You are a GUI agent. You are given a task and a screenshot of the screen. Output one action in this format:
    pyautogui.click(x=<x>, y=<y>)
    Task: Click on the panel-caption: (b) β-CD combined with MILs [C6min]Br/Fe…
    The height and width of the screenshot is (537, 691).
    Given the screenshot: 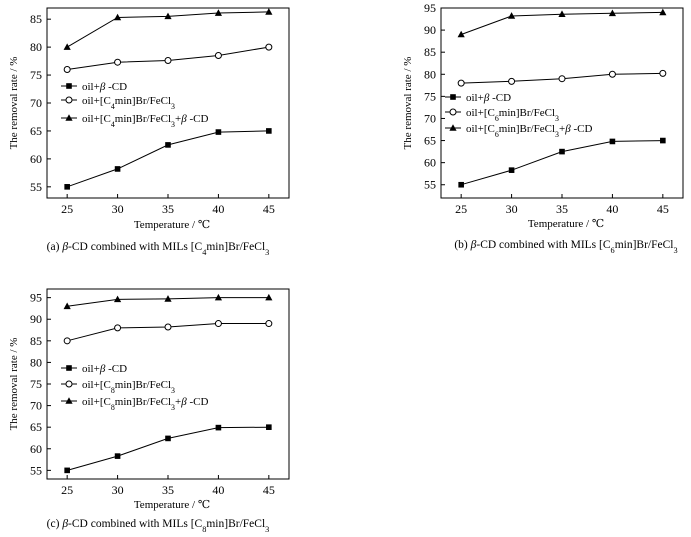 What is the action you would take?
    pyautogui.click(x=565, y=247)
    